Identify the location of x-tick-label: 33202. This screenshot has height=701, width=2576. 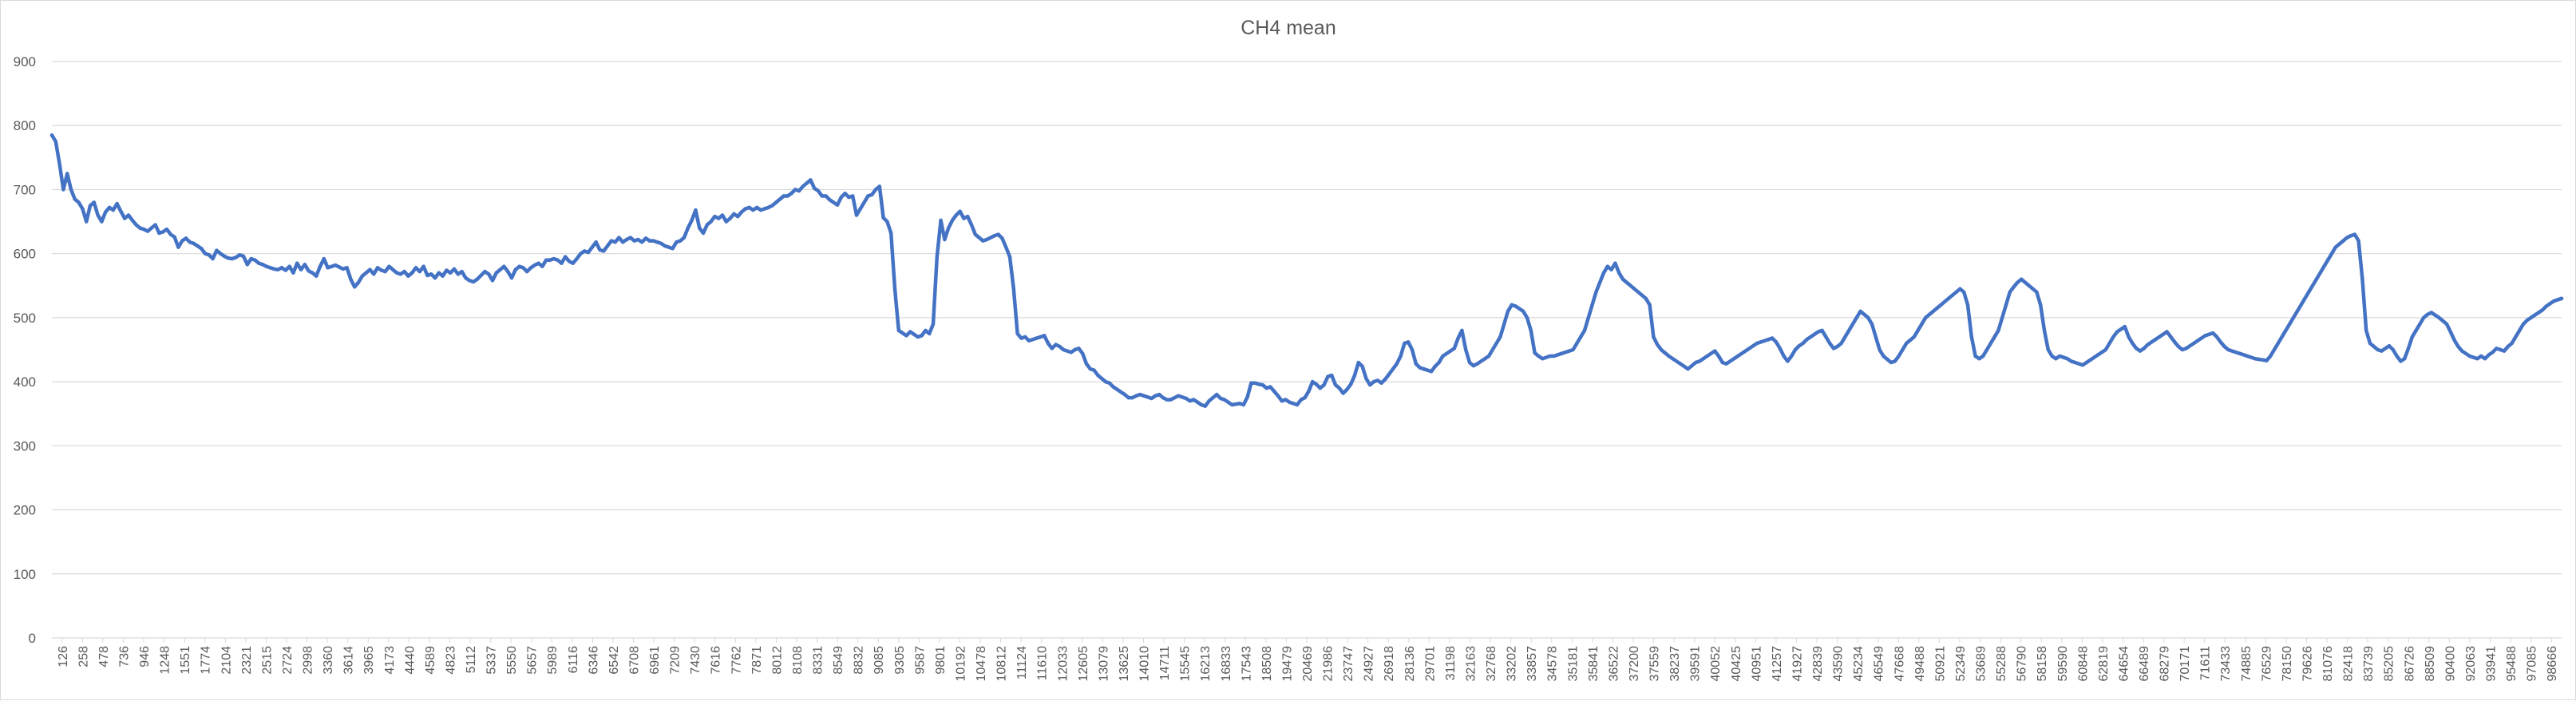
(1513, 664).